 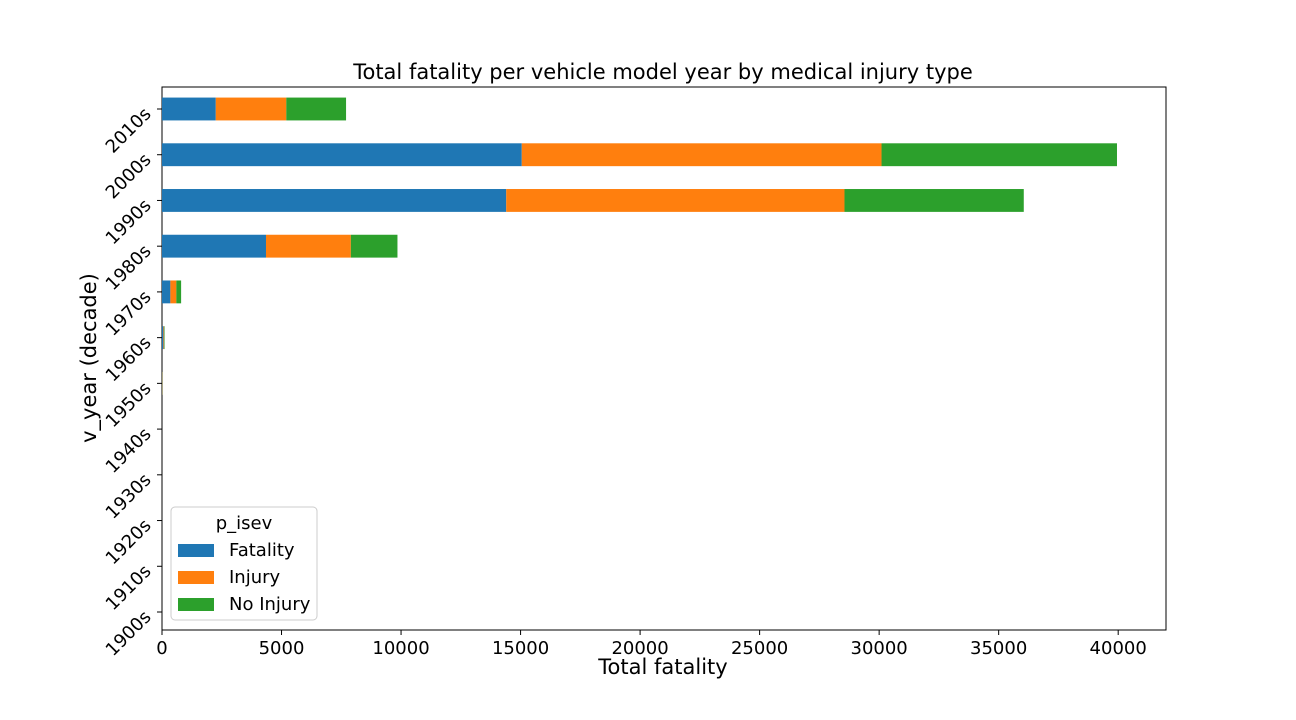 What do you see at coordinates (129, 176) in the screenshot?
I see `y-tick-label: 2000s` at bounding box center [129, 176].